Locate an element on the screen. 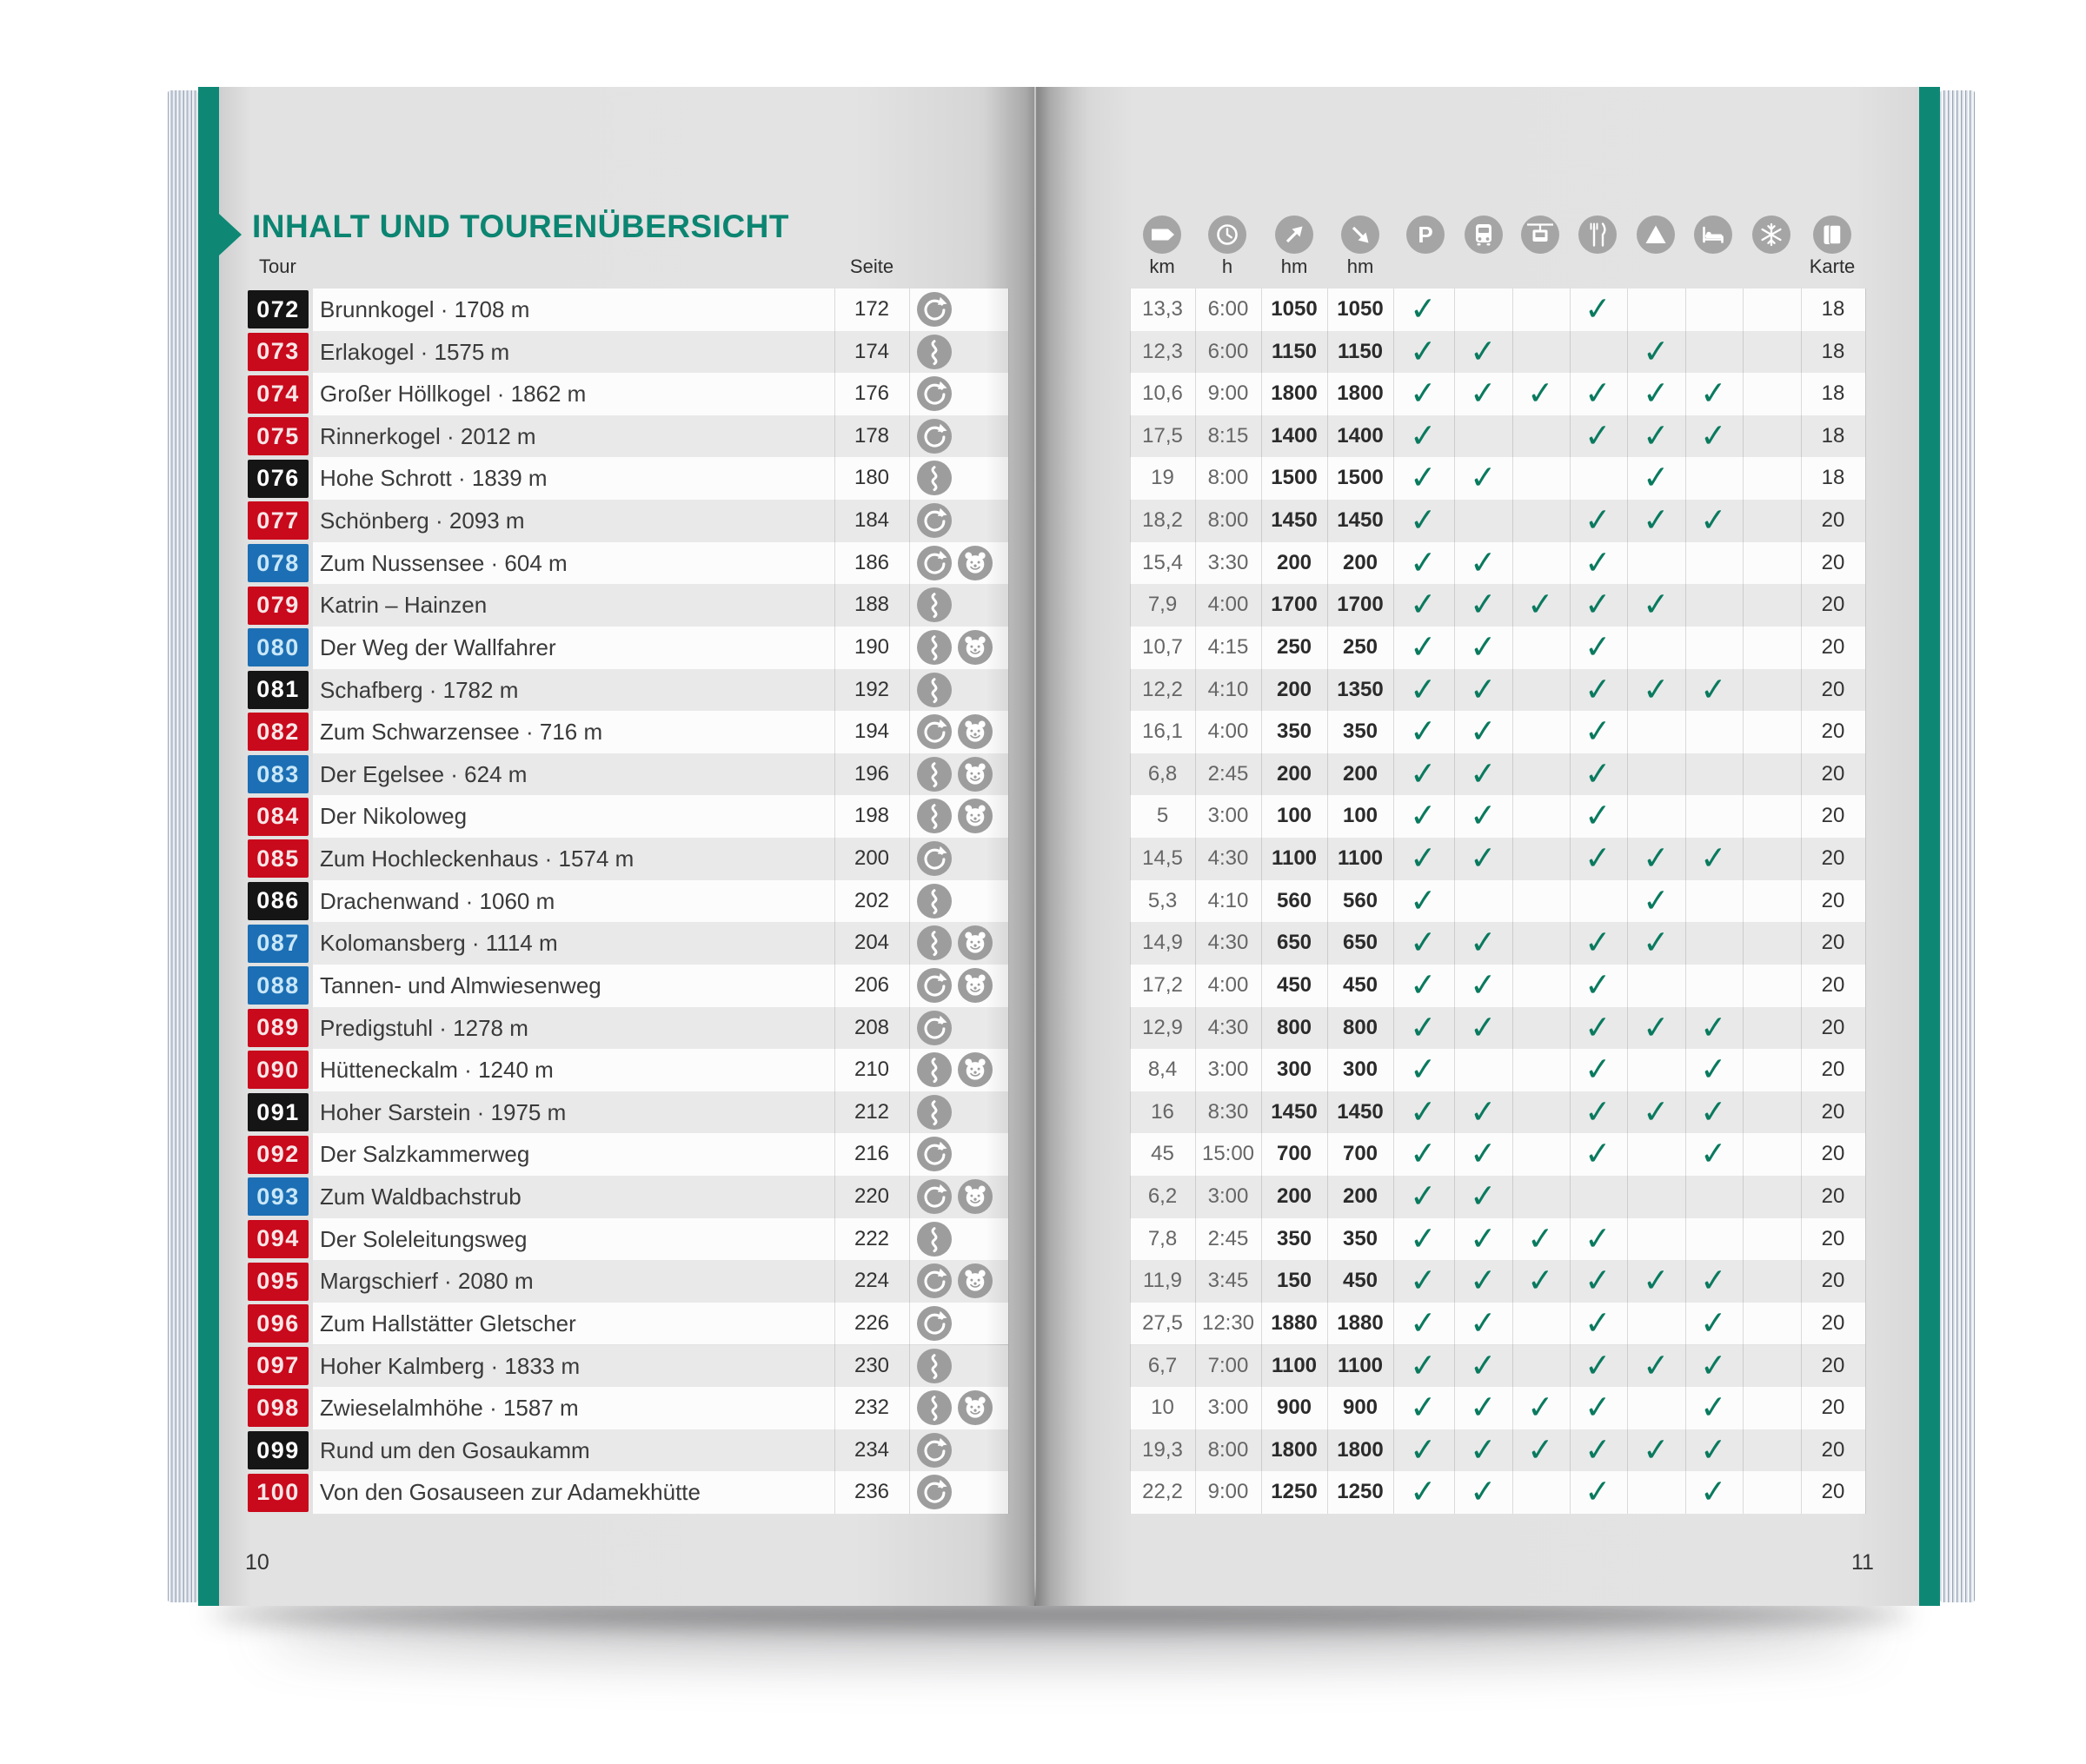 This screenshot has height=1764, width=2086. ascent-value: 1100 is located at coordinates (1294, 858).